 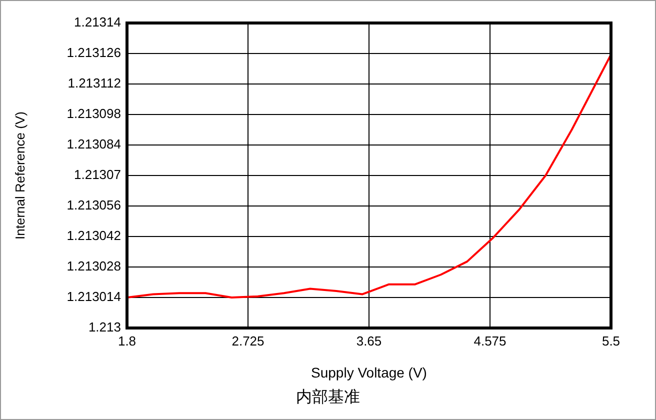 What do you see at coordinates (328, 397) in the screenshot?
I see `text: 内部基准` at bounding box center [328, 397].